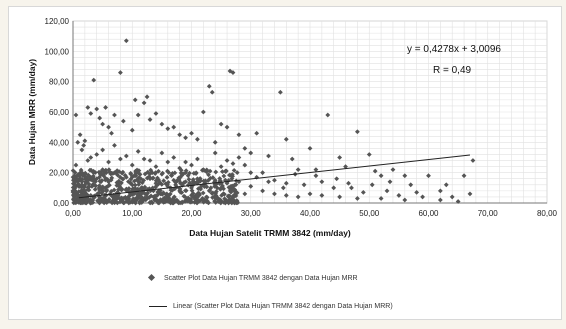 This screenshot has width=566, height=329. What do you see at coordinates (59, 173) in the screenshot?
I see `y-tick-label: 20,00` at bounding box center [59, 173].